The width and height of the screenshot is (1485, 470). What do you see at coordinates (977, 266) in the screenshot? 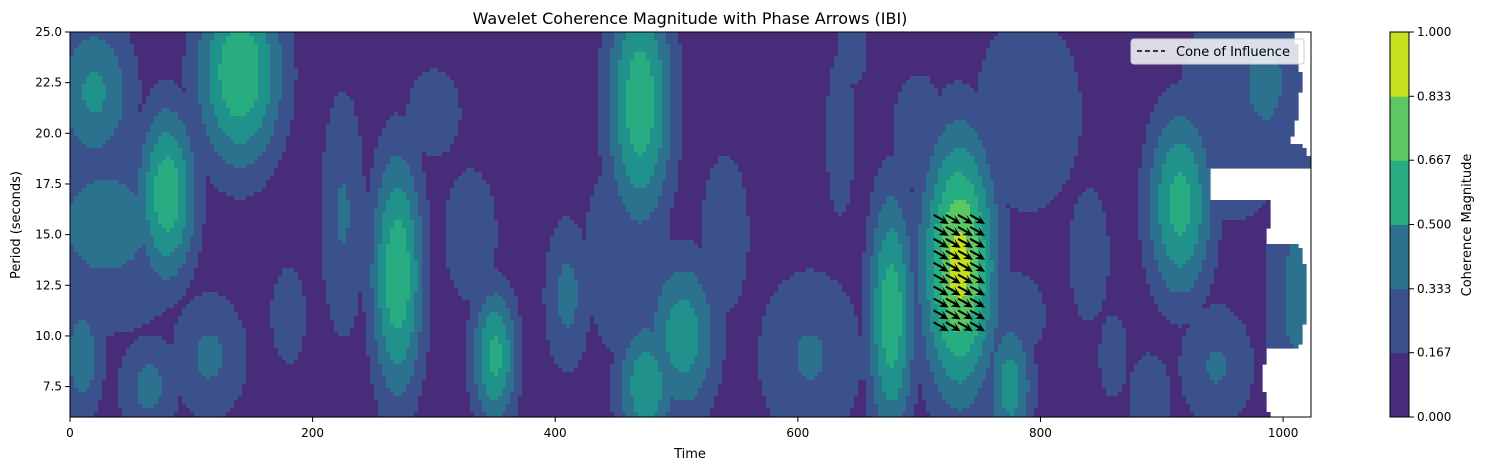
I see `phase-arrow` at bounding box center [977, 266].